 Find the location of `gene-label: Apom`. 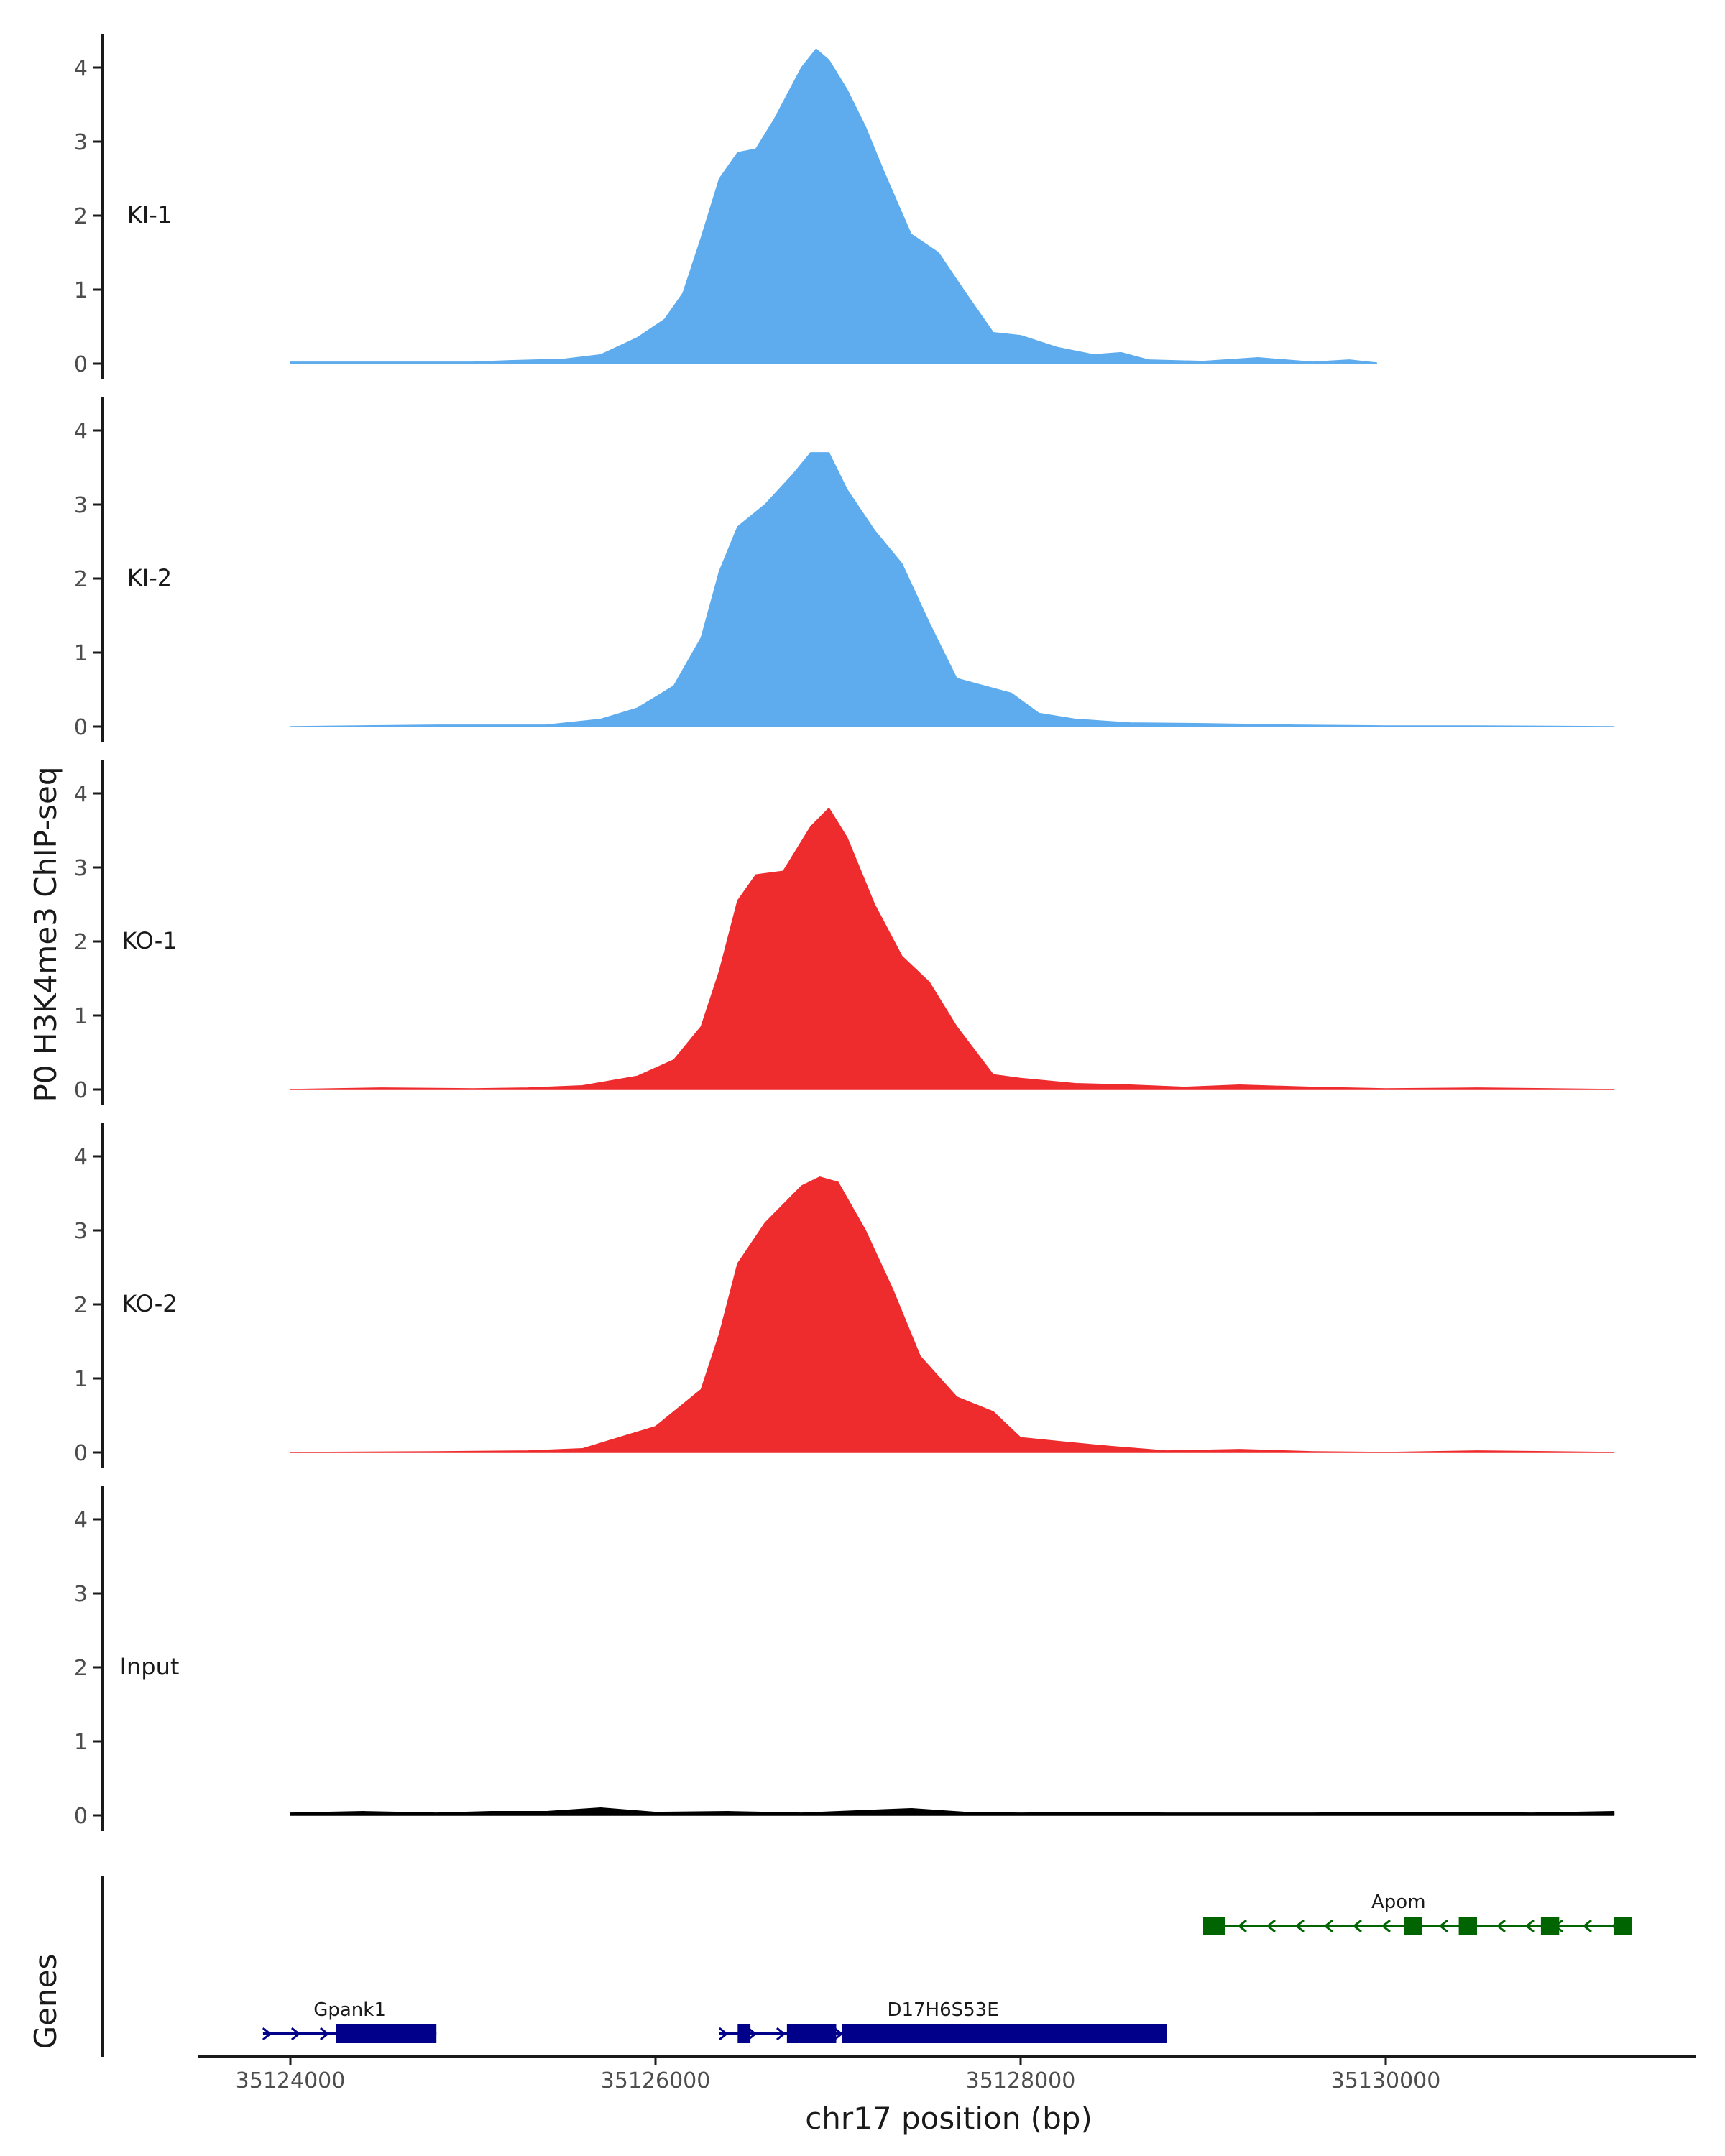

gene-label: Apom is located at coordinates (1398, 1903).